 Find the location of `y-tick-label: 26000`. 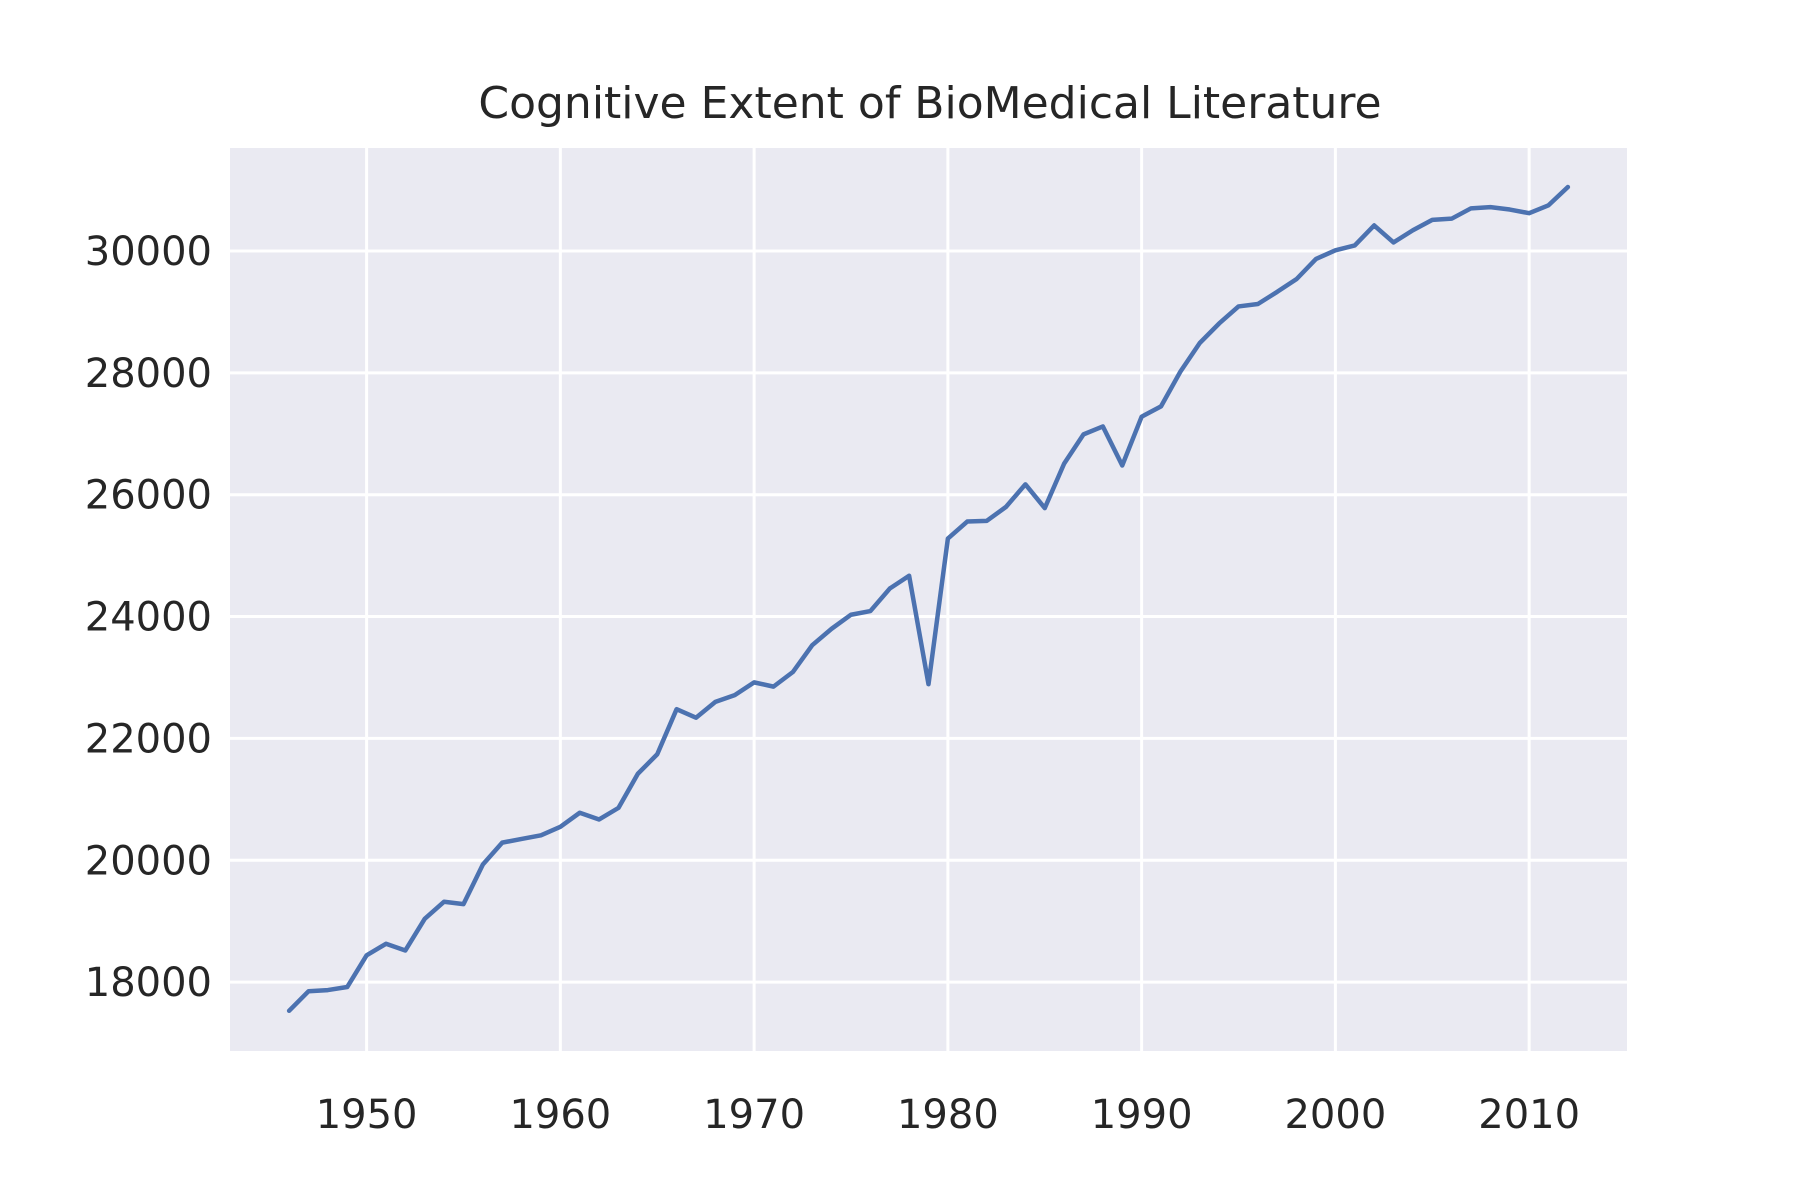

y-tick-label: 26000 is located at coordinates (148, 496).